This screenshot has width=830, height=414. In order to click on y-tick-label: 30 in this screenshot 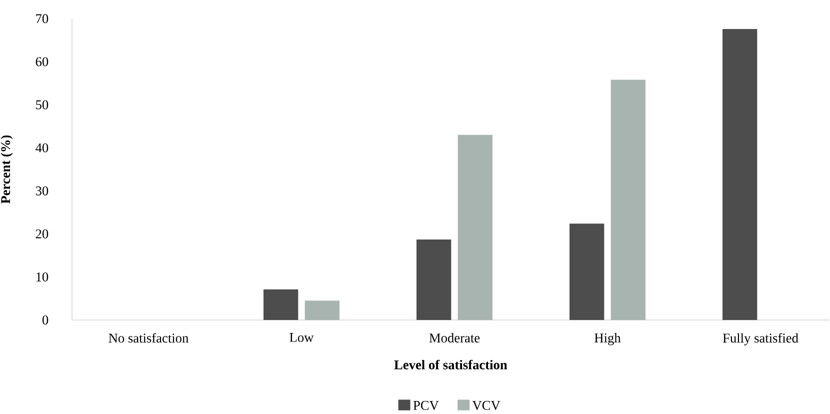, I will do `click(42, 191)`.